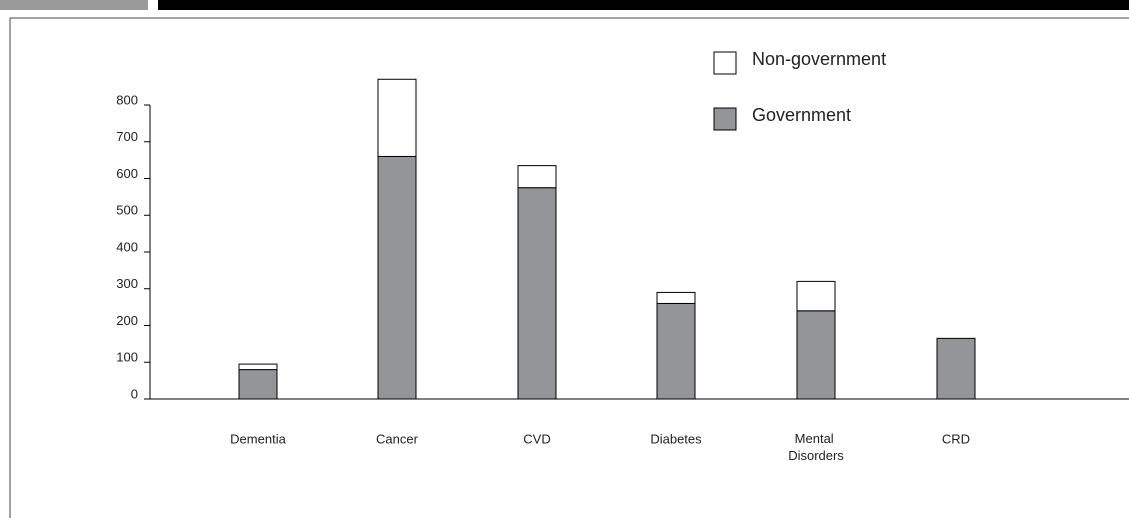 This screenshot has width=1129, height=518. I want to click on x-tick-label: Dementia, so click(258, 438).